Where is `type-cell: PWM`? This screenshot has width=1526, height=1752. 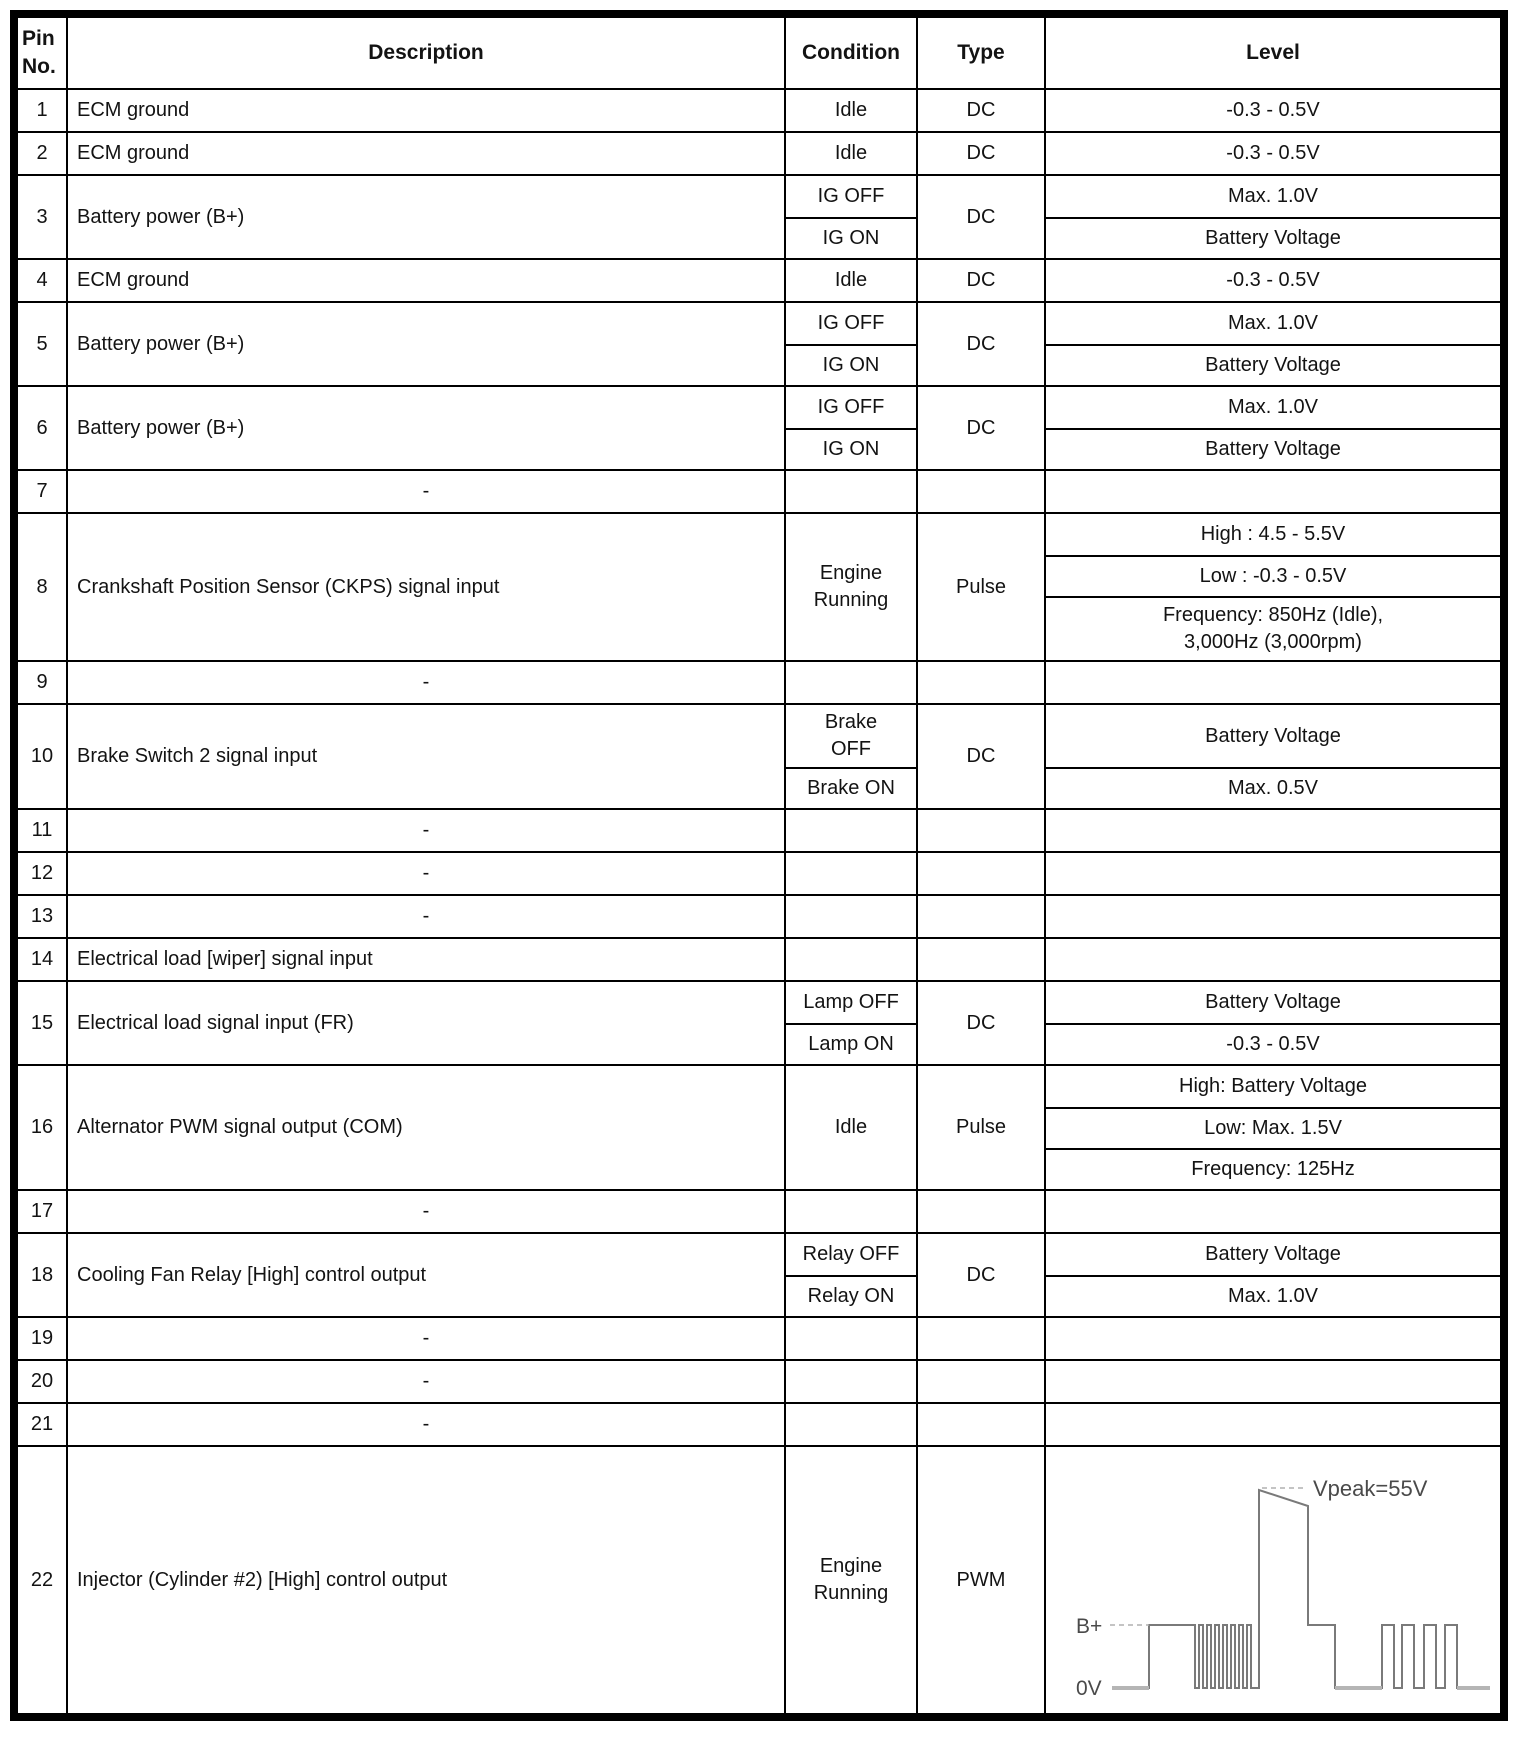 type-cell: PWM is located at coordinates (980, 1580).